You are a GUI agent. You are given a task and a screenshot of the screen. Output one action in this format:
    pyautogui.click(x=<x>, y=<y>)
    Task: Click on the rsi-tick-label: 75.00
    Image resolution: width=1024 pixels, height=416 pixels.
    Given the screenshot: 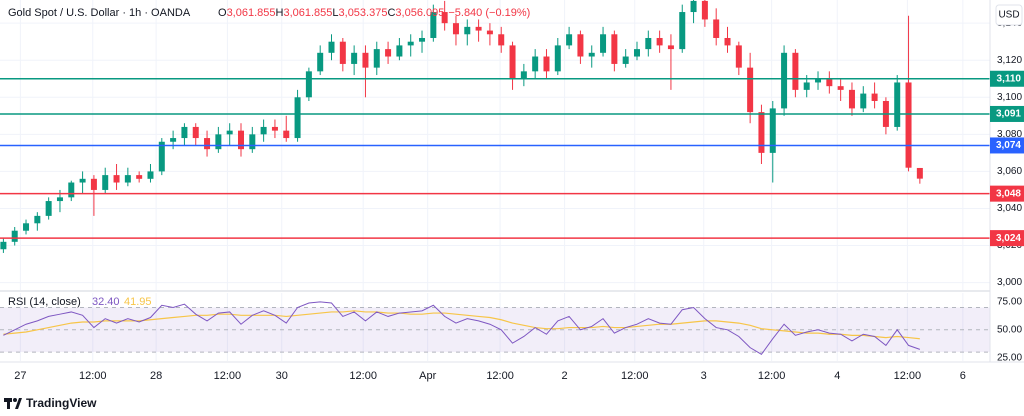 What is the action you would take?
    pyautogui.click(x=1009, y=302)
    